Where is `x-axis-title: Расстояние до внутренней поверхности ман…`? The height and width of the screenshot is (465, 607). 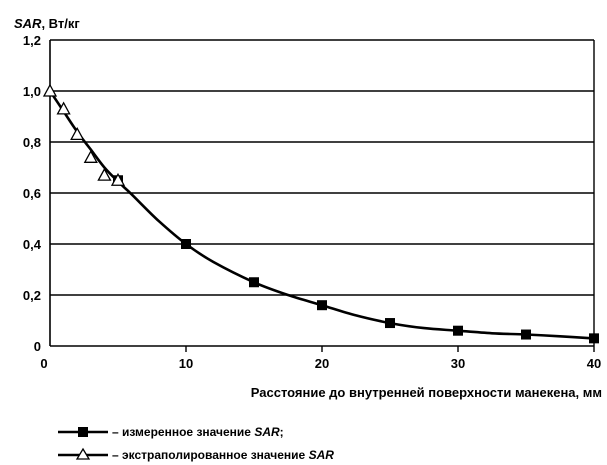 x-axis-title: Расстояние до внутренней поверхности ман… is located at coordinates (426, 392).